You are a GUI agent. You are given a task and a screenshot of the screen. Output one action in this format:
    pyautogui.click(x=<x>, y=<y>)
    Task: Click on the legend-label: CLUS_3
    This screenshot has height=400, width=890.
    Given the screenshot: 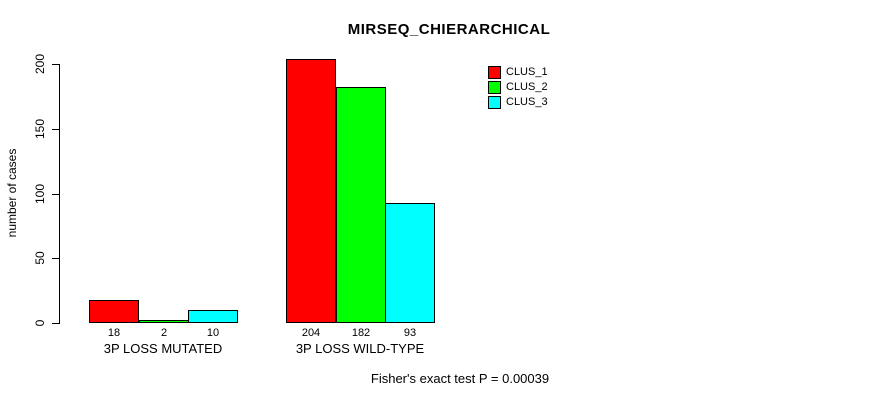 What is the action you would take?
    pyautogui.click(x=527, y=102)
    